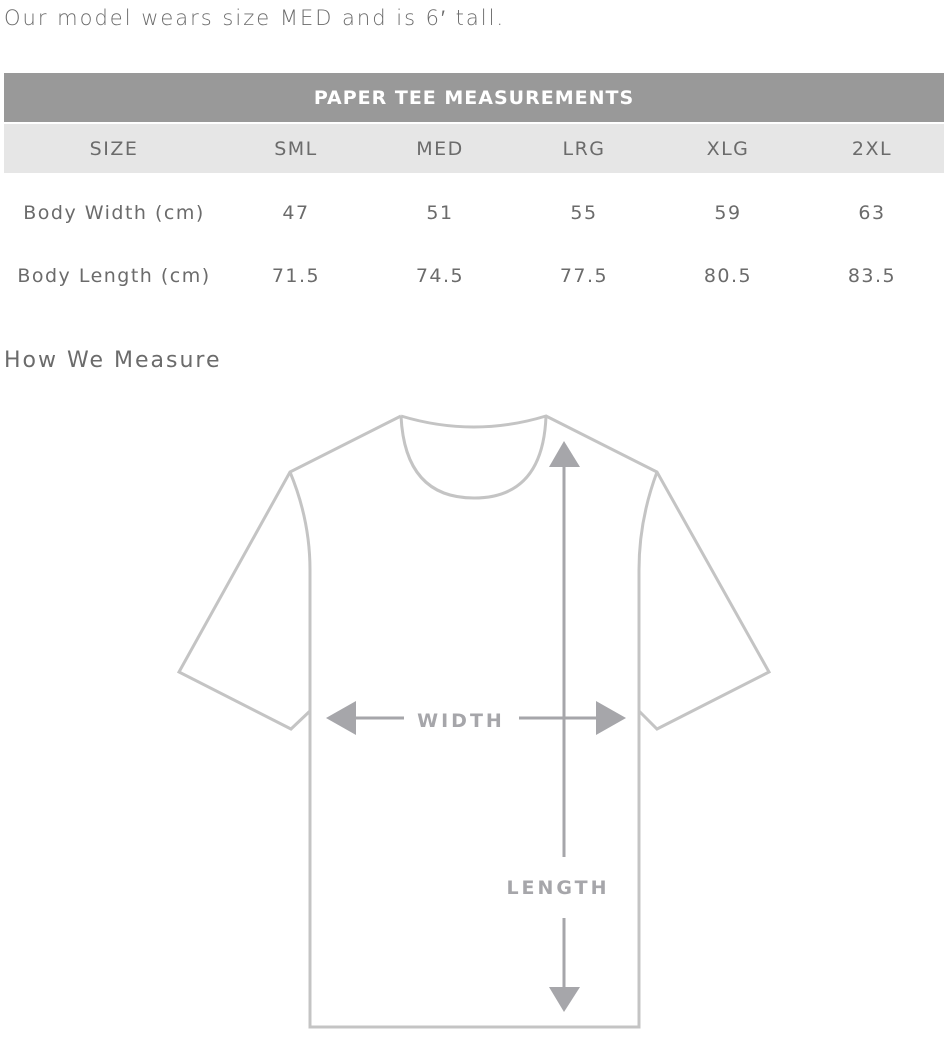  Describe the element at coordinates (114, 212) in the screenshot. I see `row-label: Body Width (cm)` at that location.